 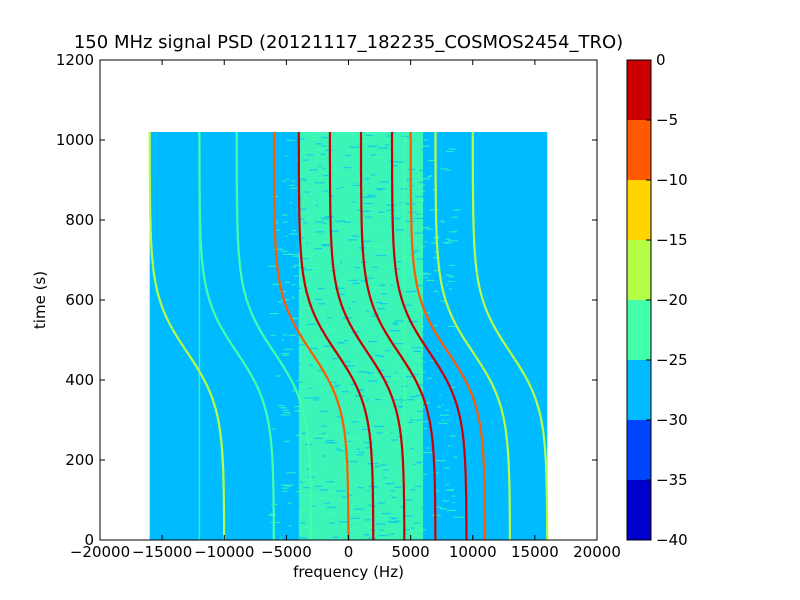 What do you see at coordinates (79, 300) in the screenshot?
I see `y-tick-label: 600` at bounding box center [79, 300].